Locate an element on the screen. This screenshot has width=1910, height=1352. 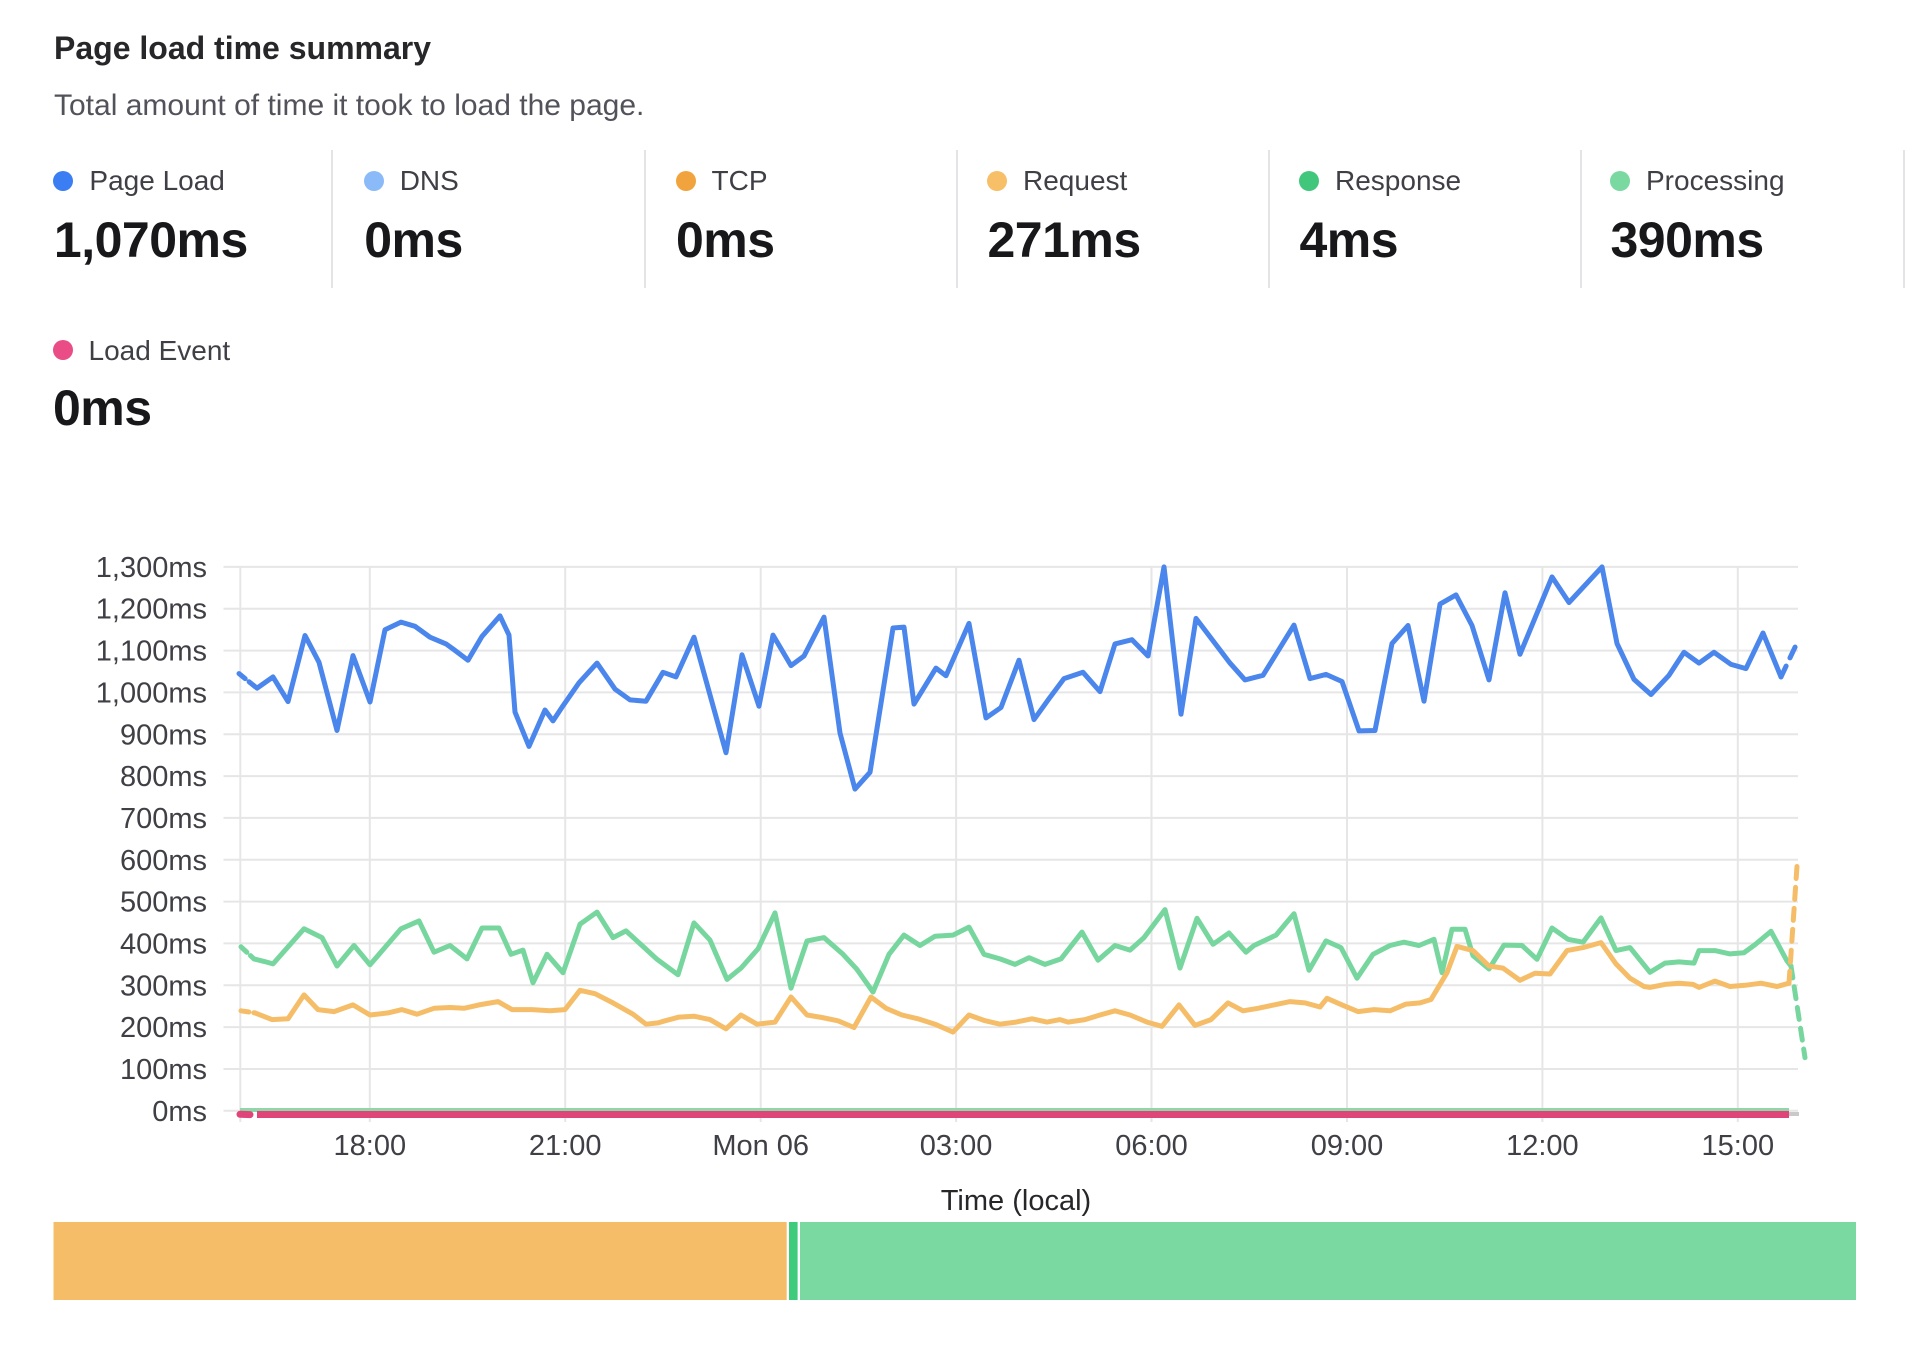
svg-text: 400ms is located at coordinates (163, 944).